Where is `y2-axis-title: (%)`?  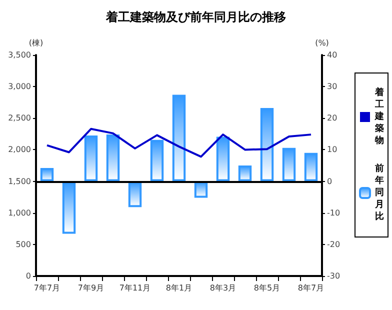
y2-axis-title: (%) is located at coordinates (322, 43).